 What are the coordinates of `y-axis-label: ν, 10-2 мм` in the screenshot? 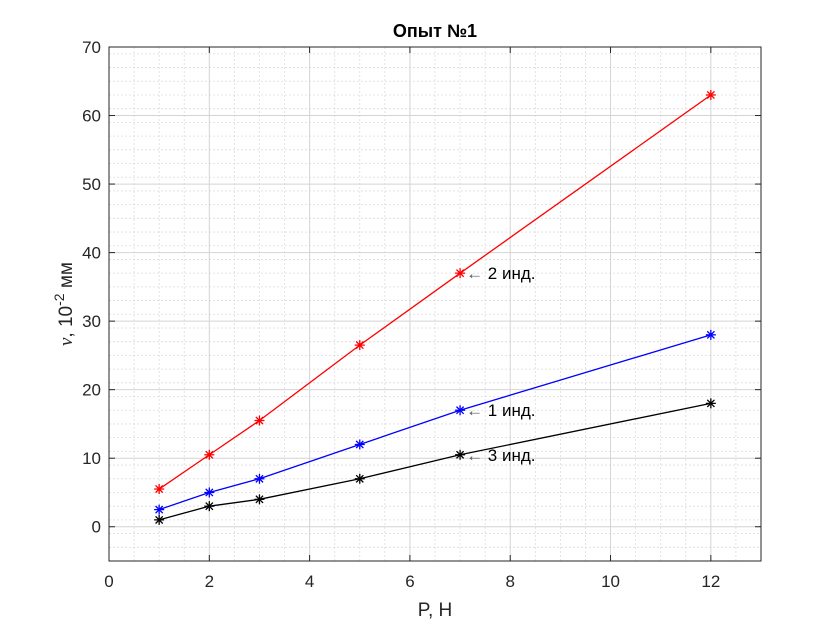 It's located at (64, 304).